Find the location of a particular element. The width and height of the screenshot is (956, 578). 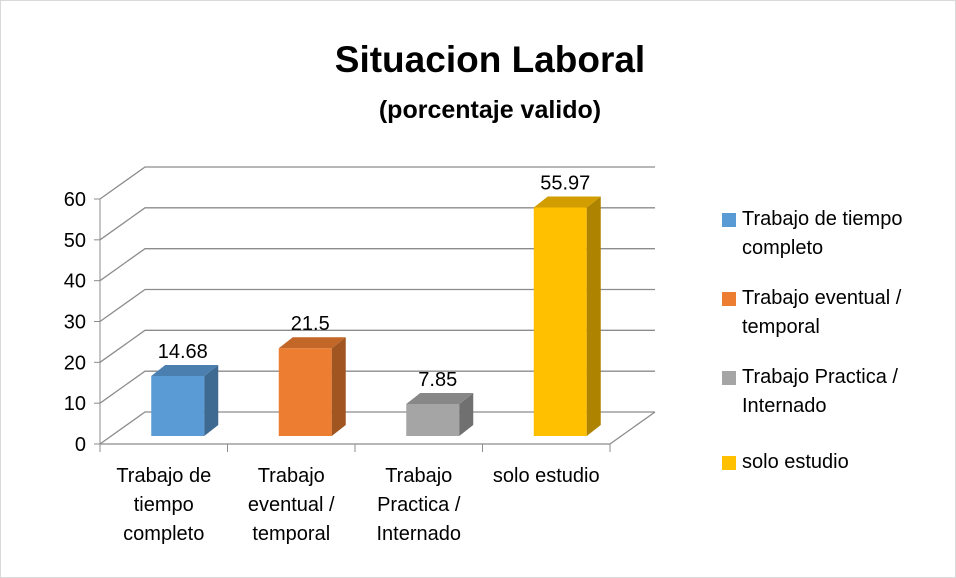

chart-title: Situacion Laboral is located at coordinates (490, 59).